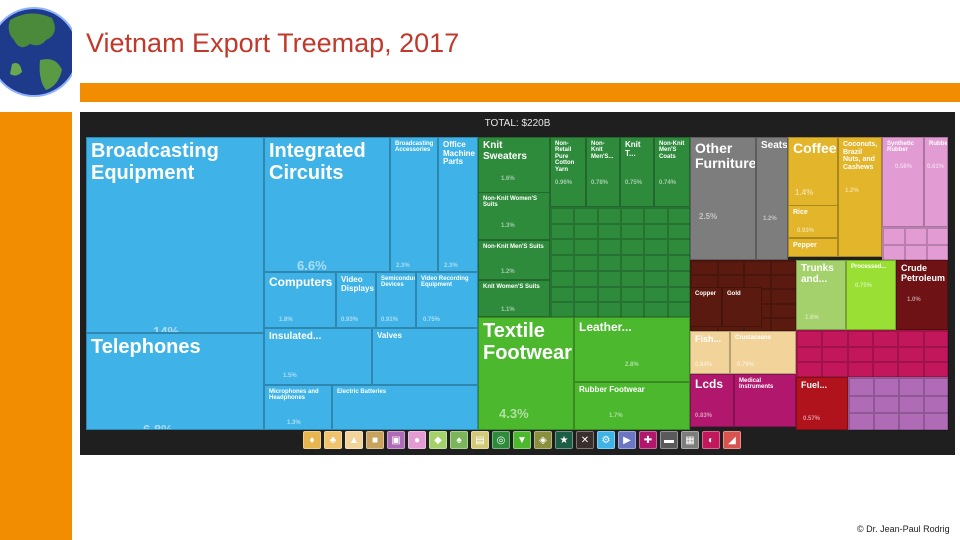 The width and height of the screenshot is (960, 540). Describe the element at coordinates (390, 320) in the screenshot. I see `treemap-tile-share: 0.91%` at that location.